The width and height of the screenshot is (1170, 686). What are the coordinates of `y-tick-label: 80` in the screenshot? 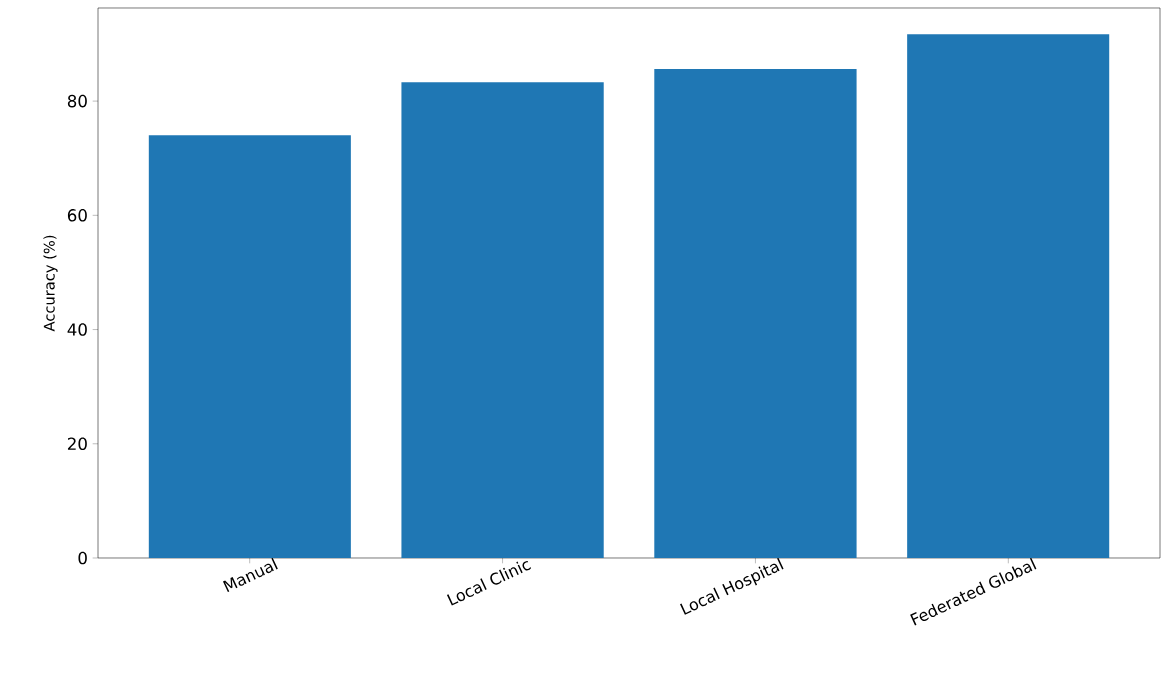 It's located at (77, 101).